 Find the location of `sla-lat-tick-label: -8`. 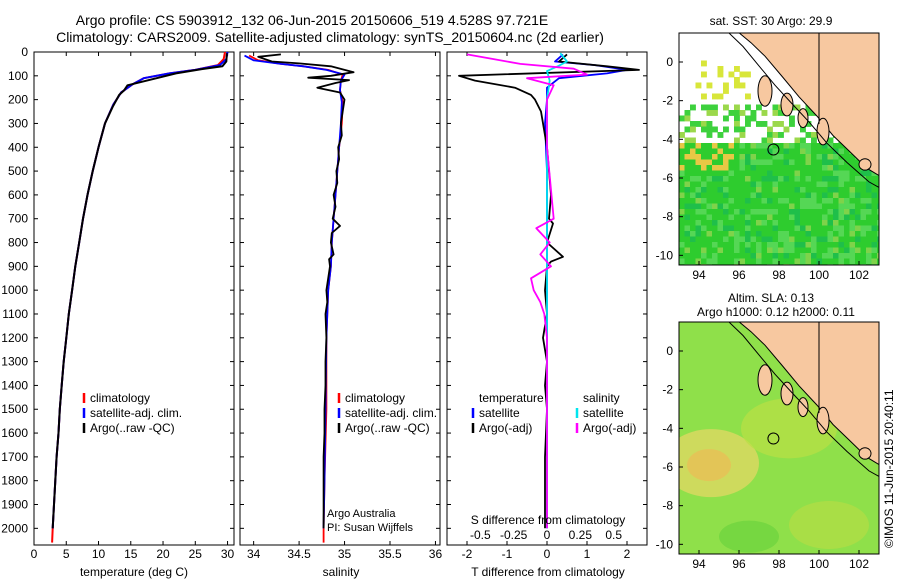

sla-lat-tick-label: -8 is located at coordinates (667, 506).